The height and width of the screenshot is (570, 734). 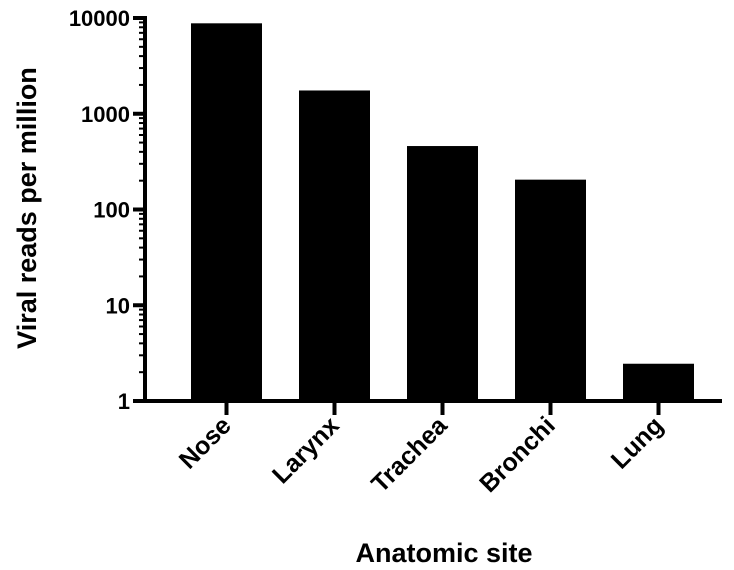 I want to click on y-tick-label: 100, so click(x=111, y=210).